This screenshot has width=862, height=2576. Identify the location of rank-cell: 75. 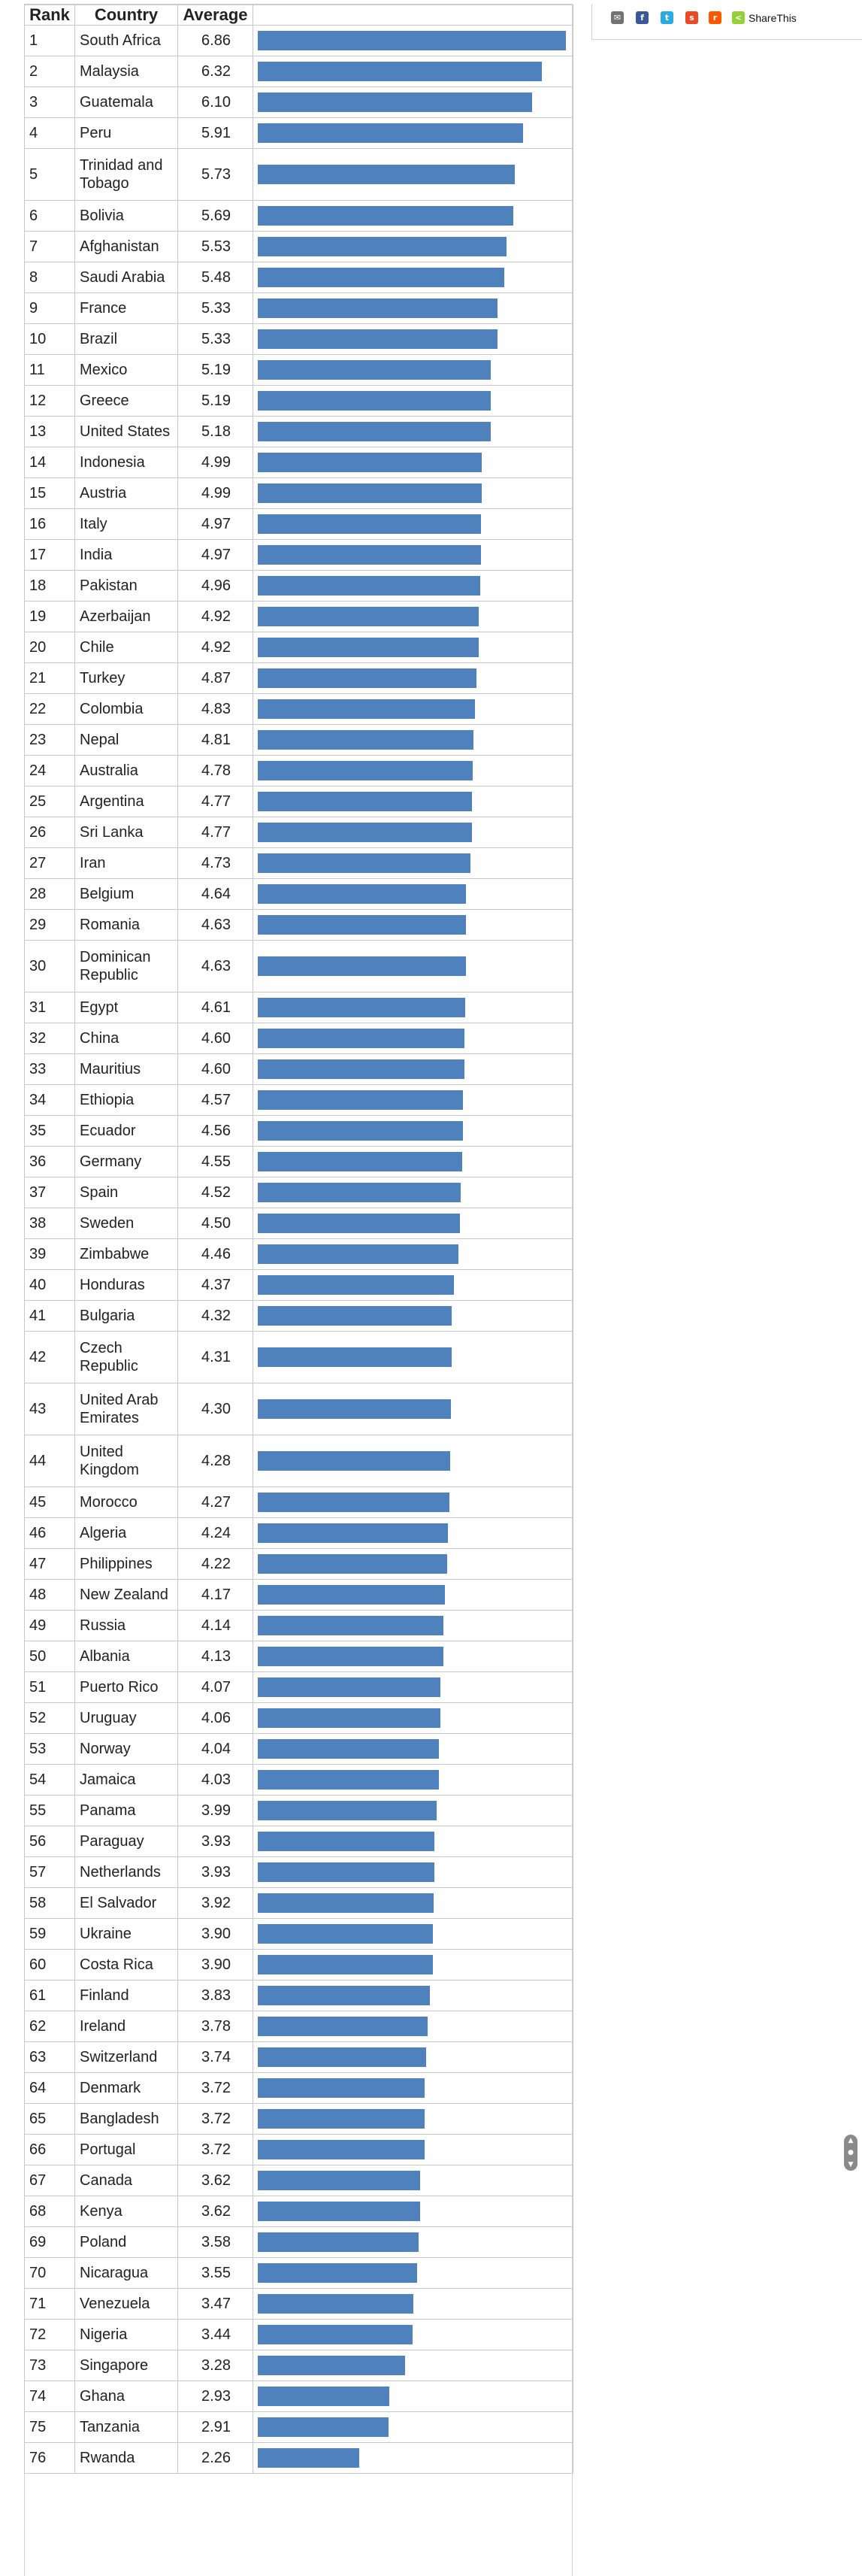
(49, 2427).